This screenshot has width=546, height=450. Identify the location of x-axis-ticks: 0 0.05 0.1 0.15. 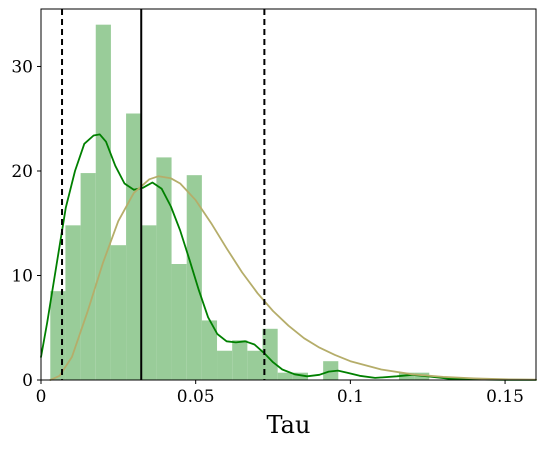
(280, 393).